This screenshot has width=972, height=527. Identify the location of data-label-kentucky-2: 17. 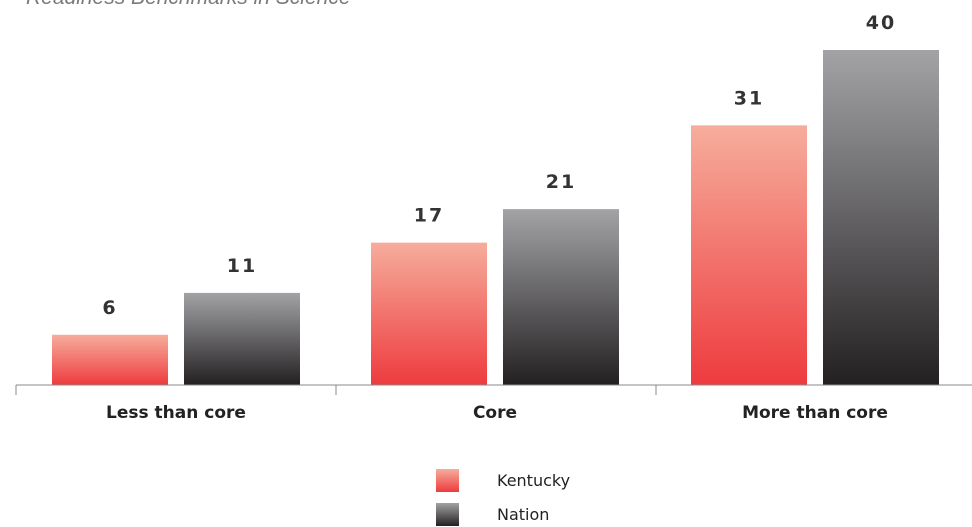
(429, 216).